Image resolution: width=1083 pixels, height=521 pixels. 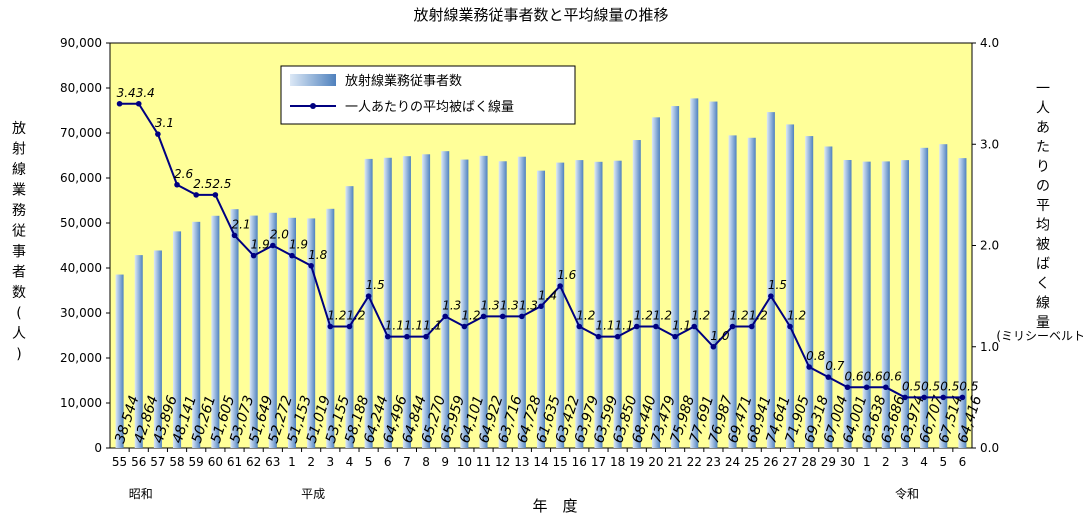 What do you see at coordinates (388, 462) in the screenshot?
I see `x-tick-14: 6` at bounding box center [388, 462].